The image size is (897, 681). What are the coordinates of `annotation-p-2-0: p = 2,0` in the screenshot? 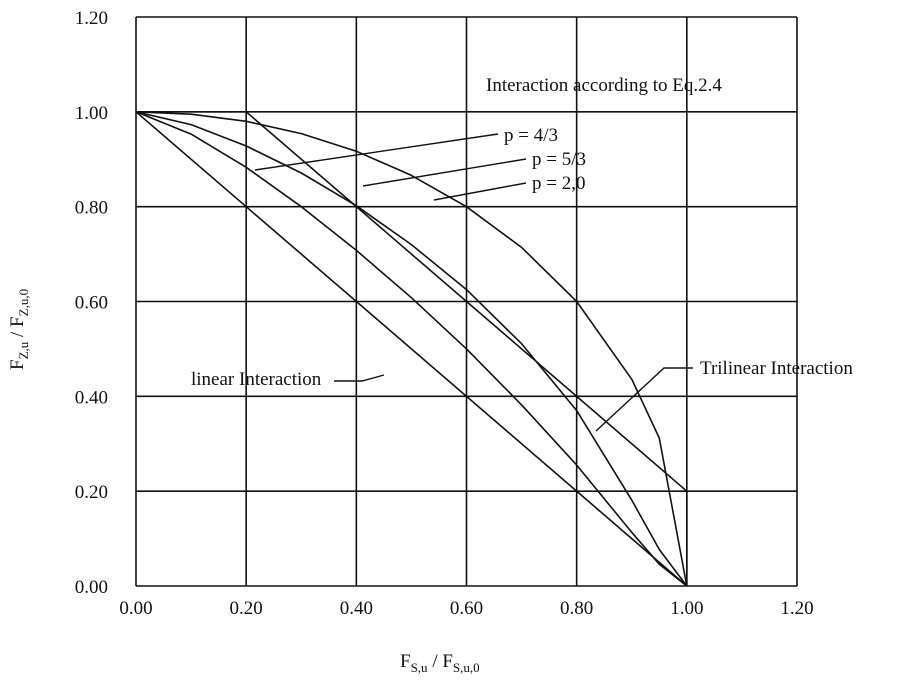 It's located at (558, 183).